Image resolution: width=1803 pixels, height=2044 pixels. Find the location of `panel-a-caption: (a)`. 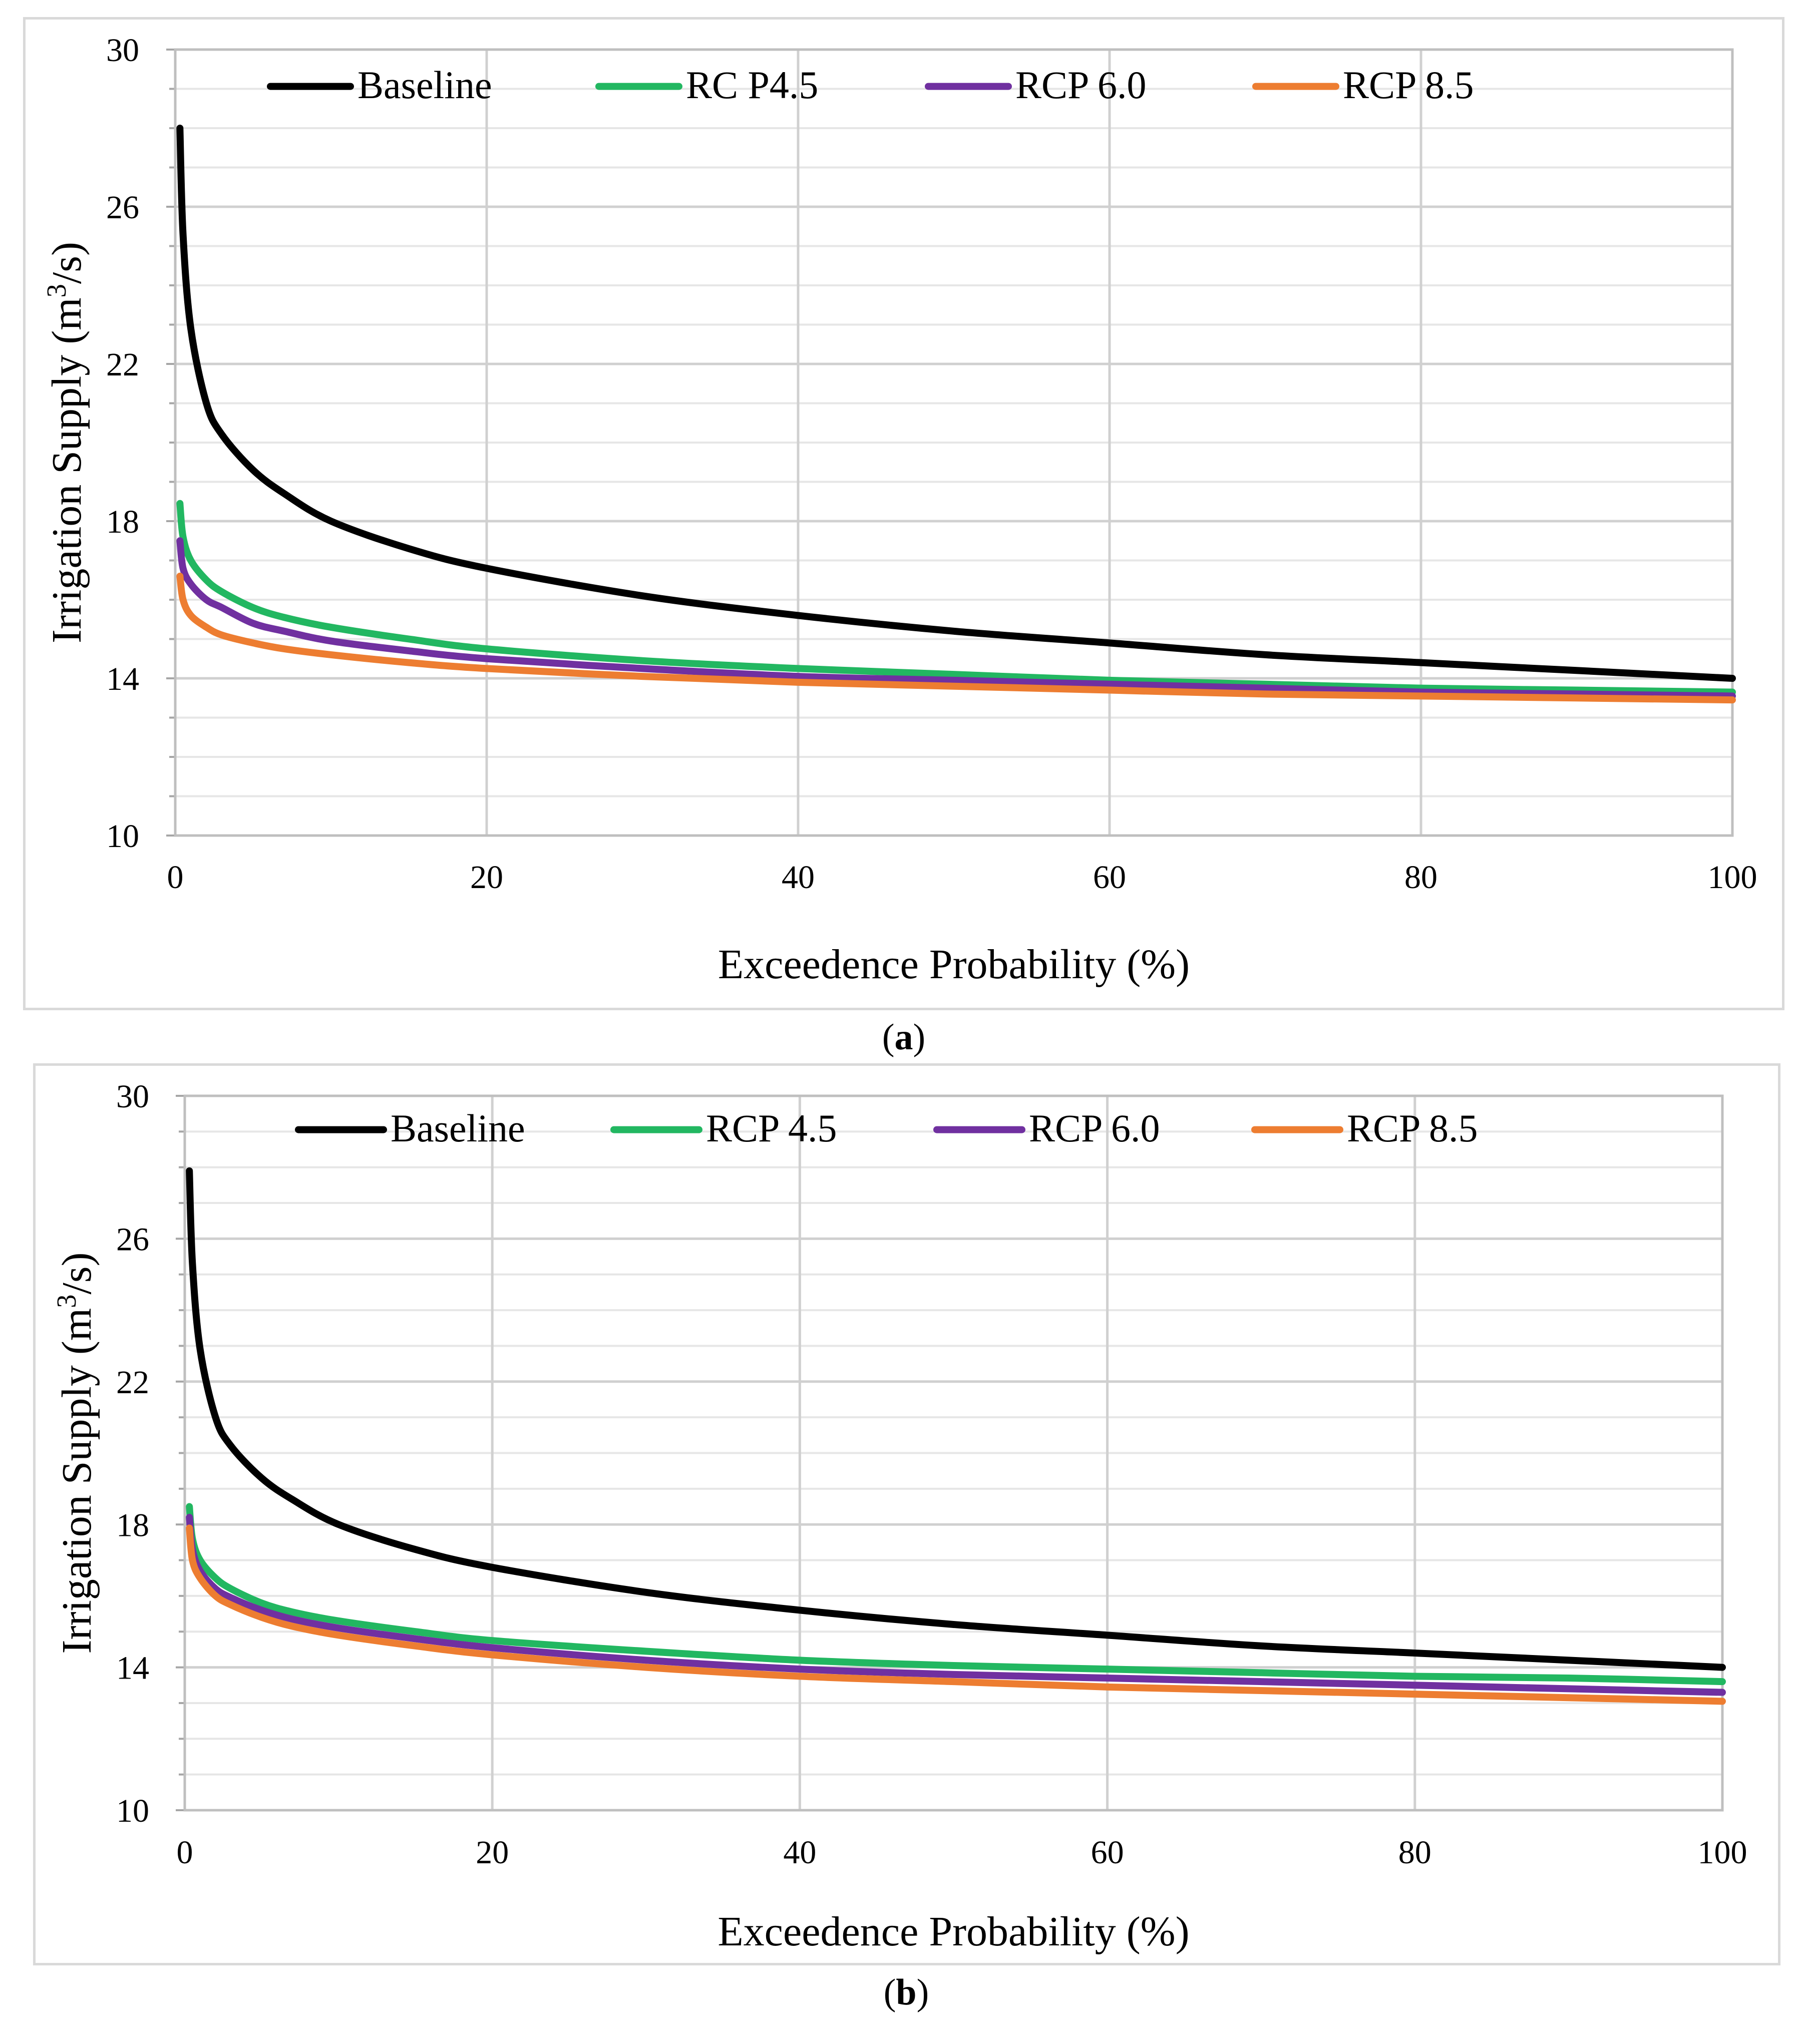

panel-a-caption: (a) is located at coordinates (904, 1038).